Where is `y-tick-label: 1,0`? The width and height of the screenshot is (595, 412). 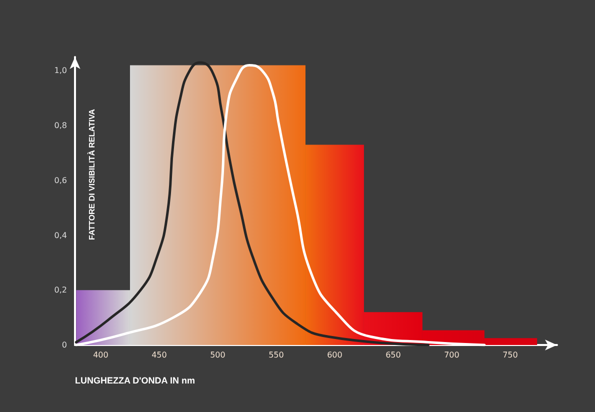
y-tick-label: 1,0 is located at coordinates (60, 71).